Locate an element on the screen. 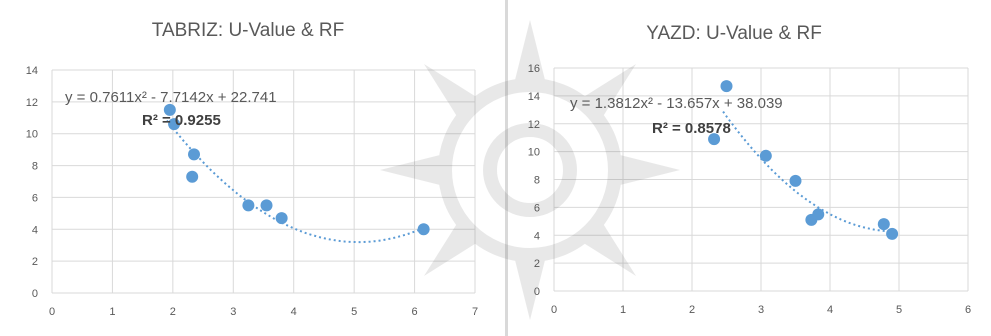 The width and height of the screenshot is (991, 336). r-squared-label: R² = 0.8578 is located at coordinates (691, 128).